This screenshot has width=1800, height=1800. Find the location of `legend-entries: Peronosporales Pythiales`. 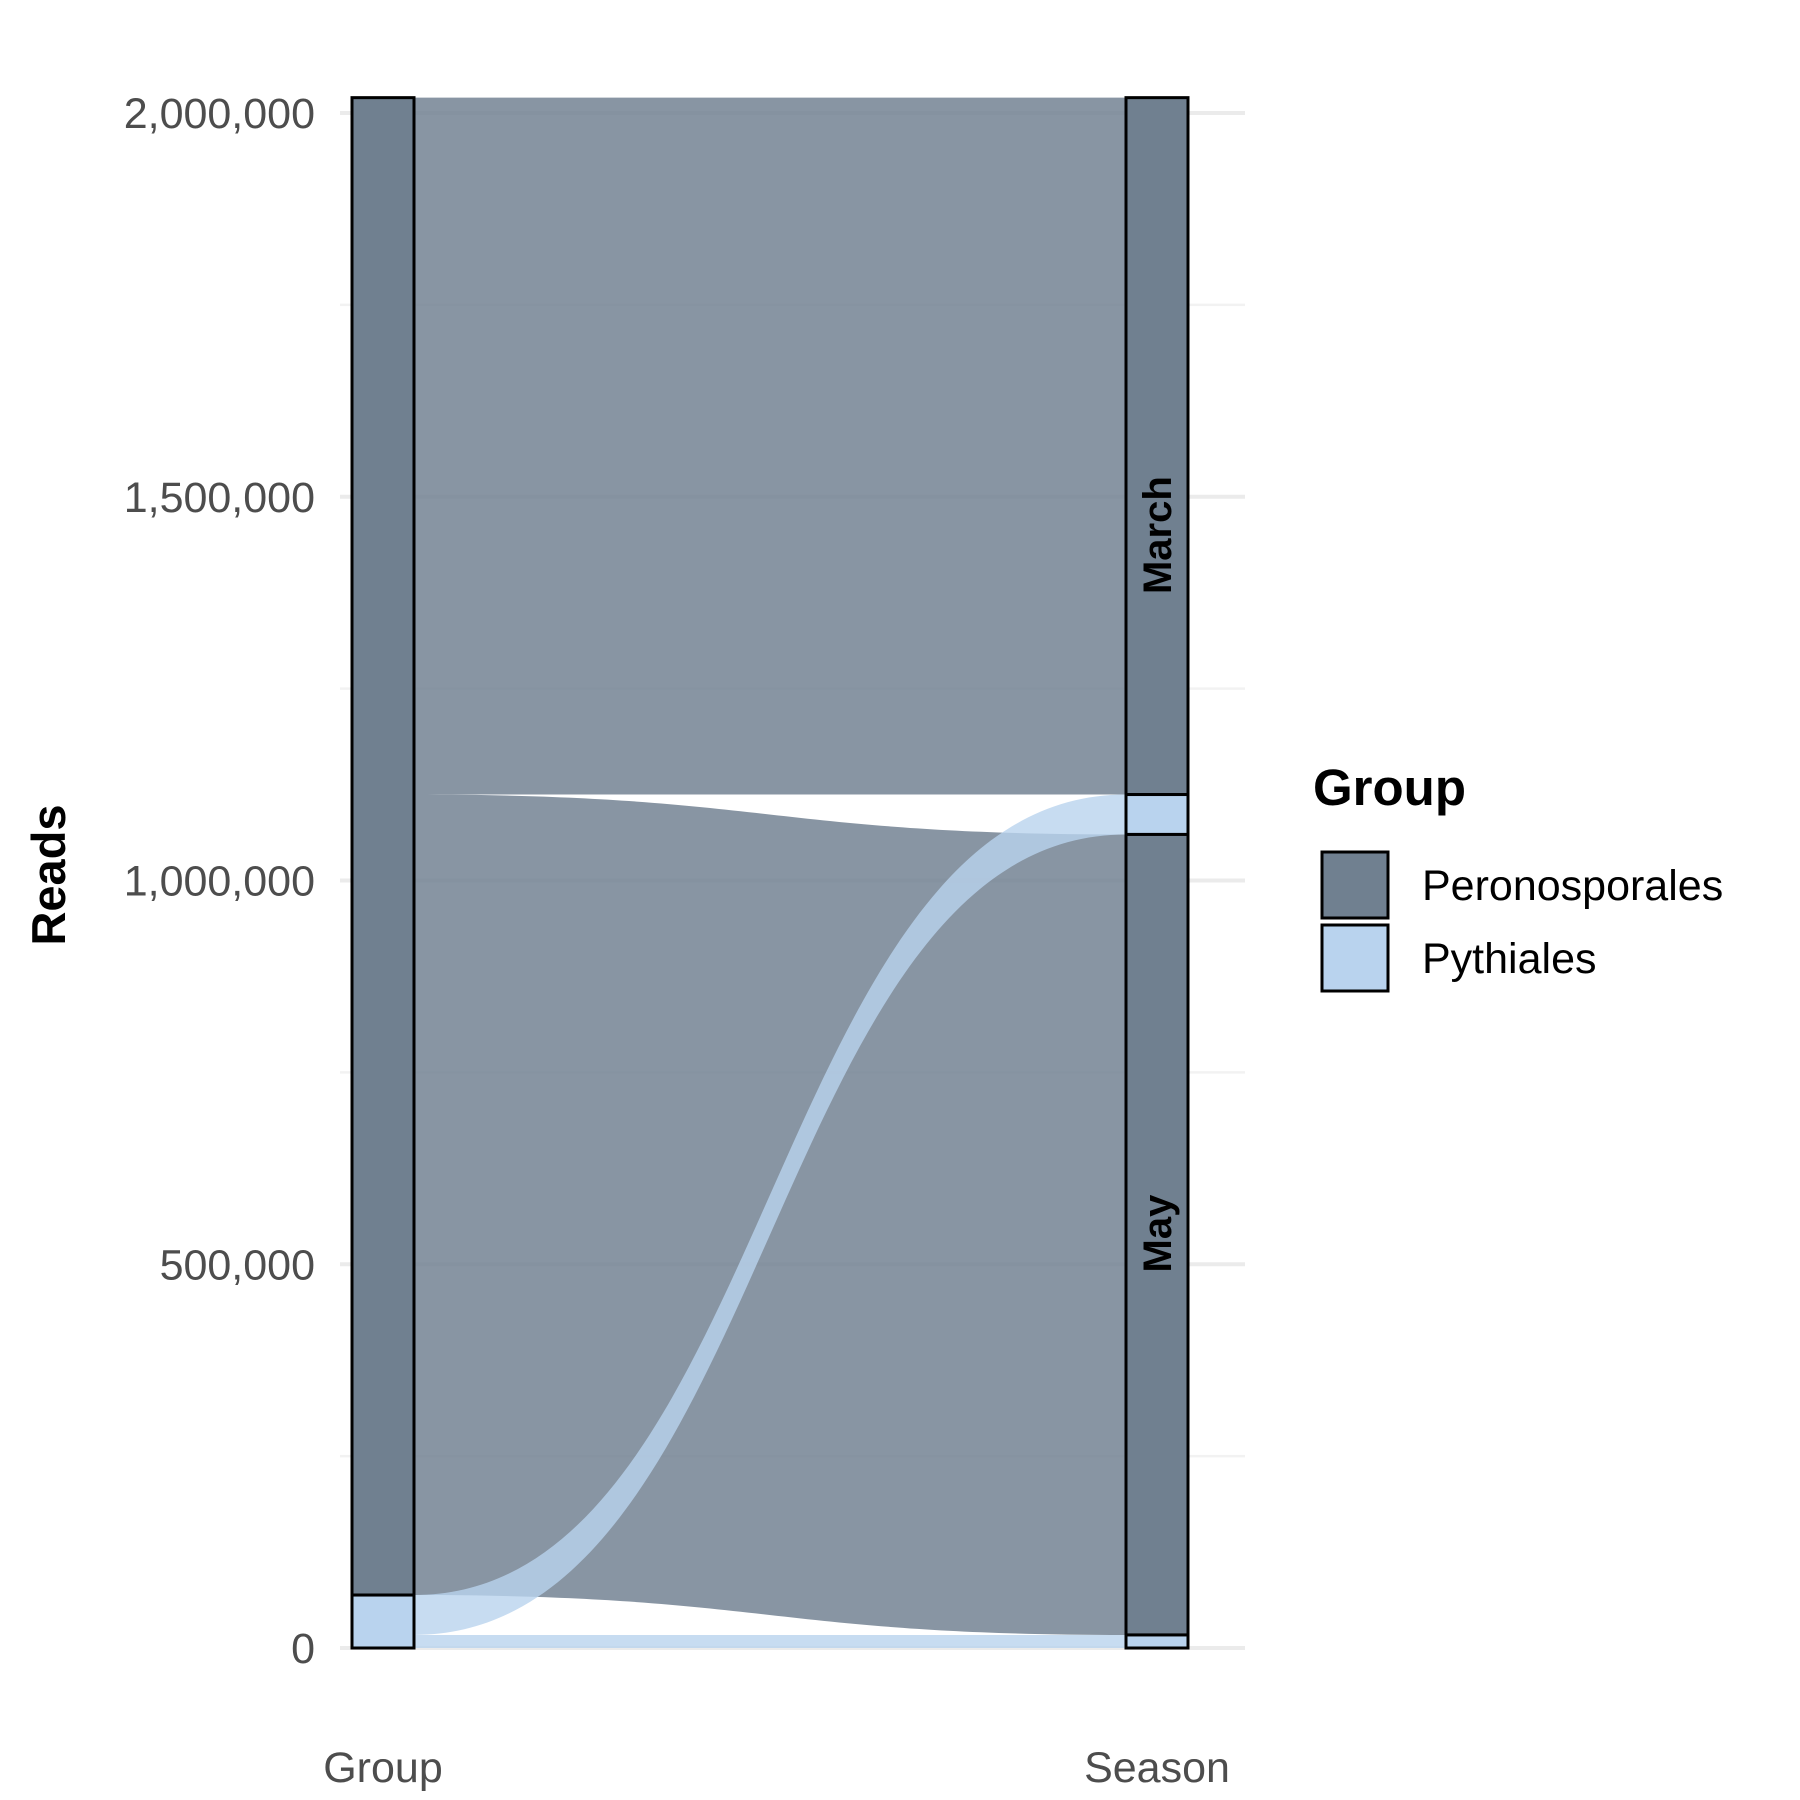

legend-entries: Peronosporales Pythiales is located at coordinates (1521, 921).